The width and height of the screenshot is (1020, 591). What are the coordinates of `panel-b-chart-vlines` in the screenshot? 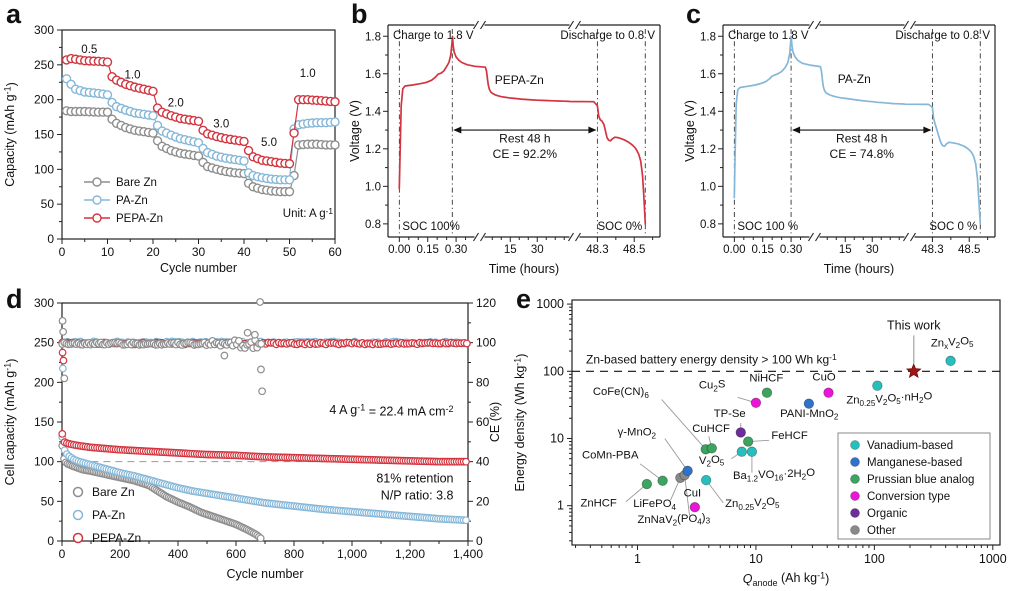 It's located at (522, 133).